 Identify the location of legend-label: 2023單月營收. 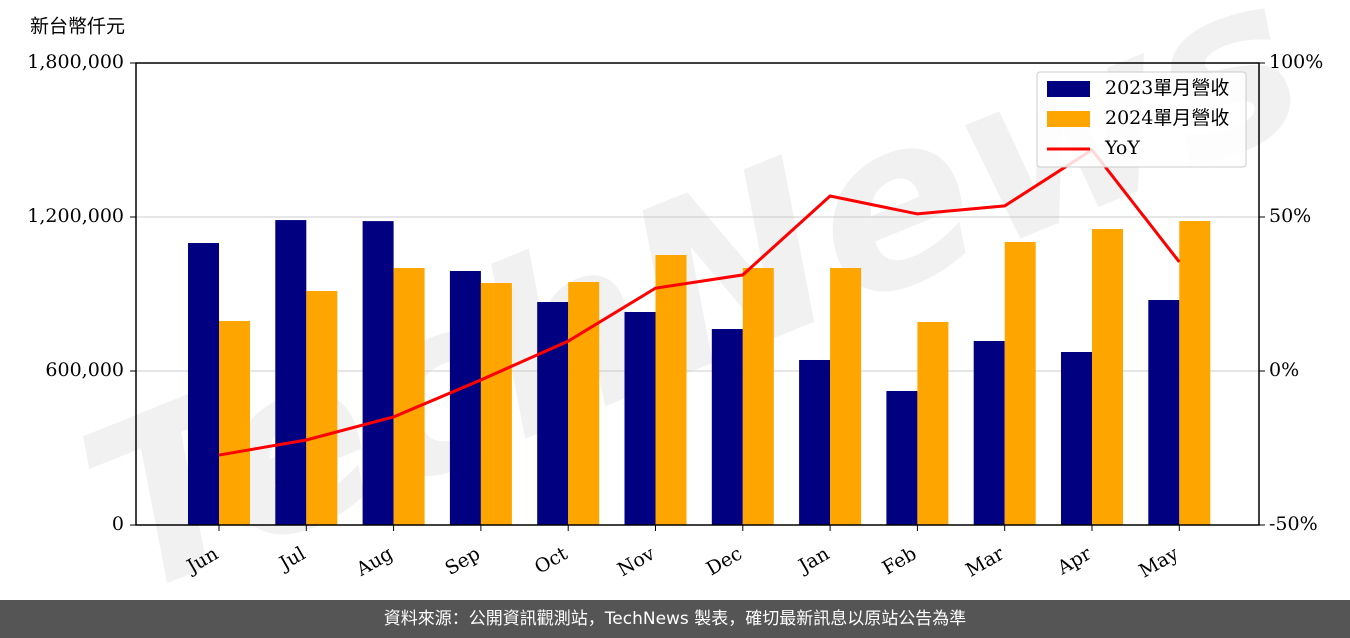
(1167, 88).